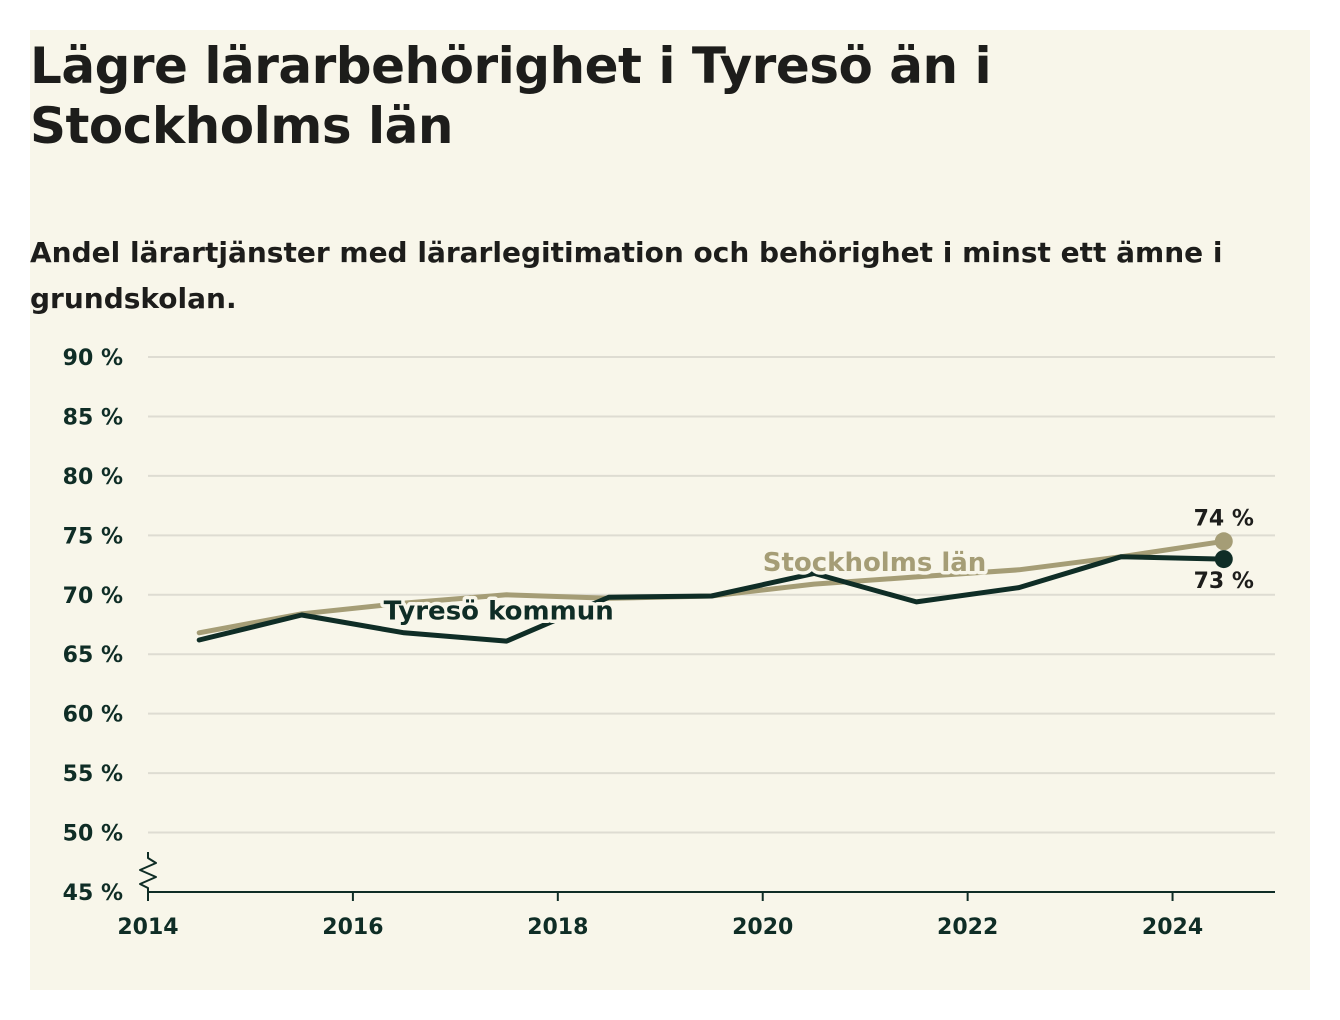  I want to click on x-tick-label-2024: 2024, so click(1172, 927).